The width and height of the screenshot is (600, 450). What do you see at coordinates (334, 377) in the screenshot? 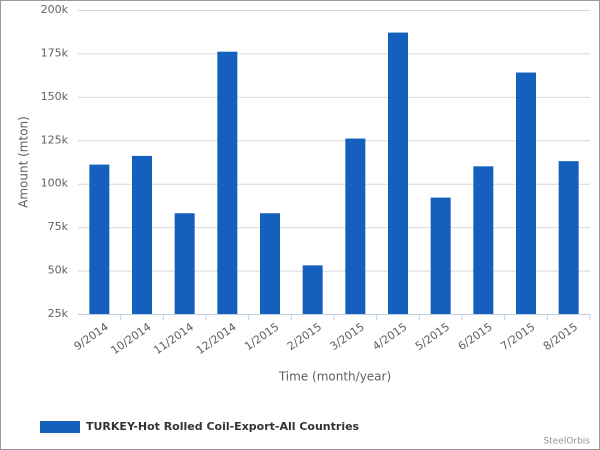
I see `x-axis-label: Time (month/year)` at bounding box center [334, 377].